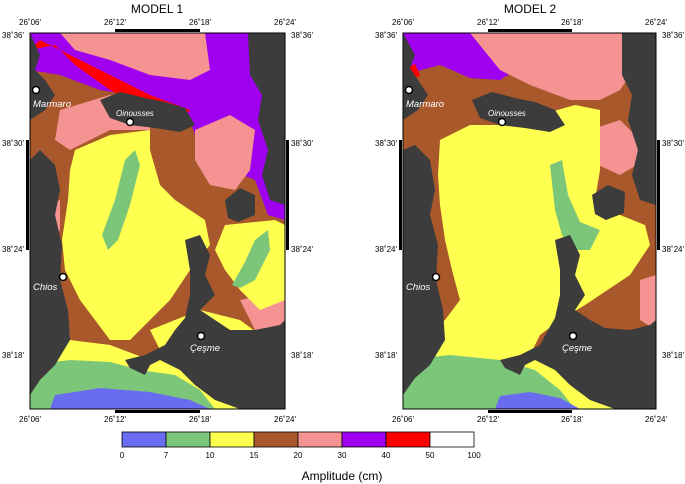 The width and height of the screenshot is (685, 484). I want to click on legend-break-label: 50, so click(430, 455).